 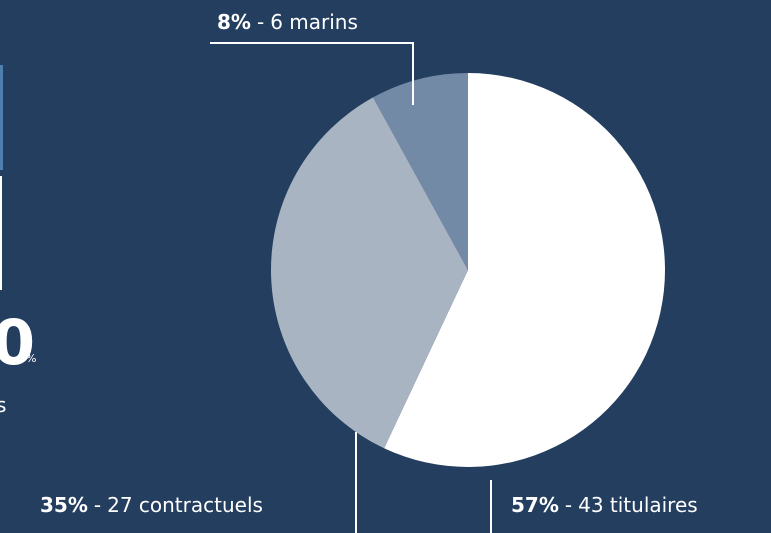 I want to click on partial-unit: %, so click(x=31, y=358).